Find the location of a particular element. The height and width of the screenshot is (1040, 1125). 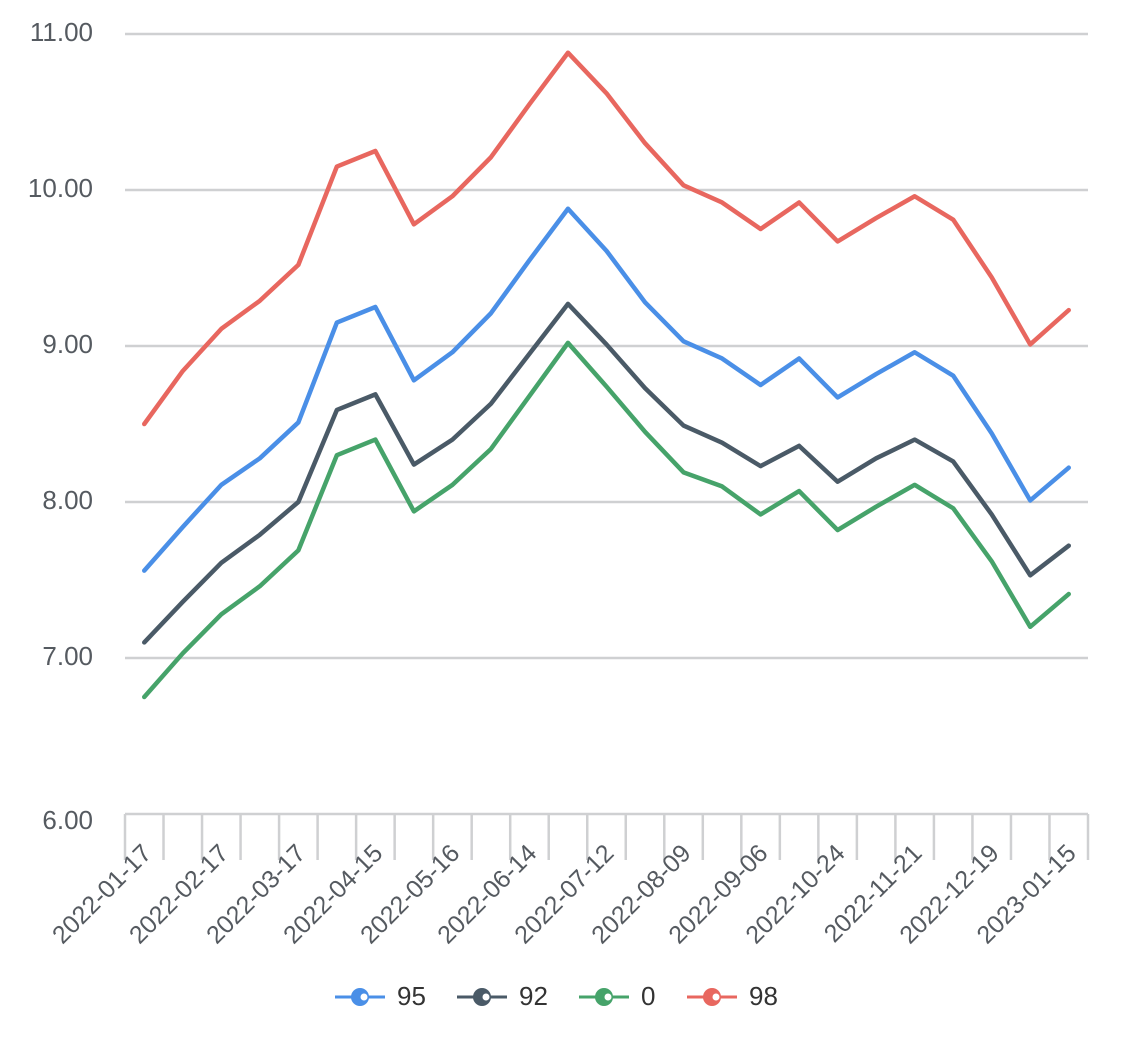

legend-item-0: 0 is located at coordinates (617, 996).